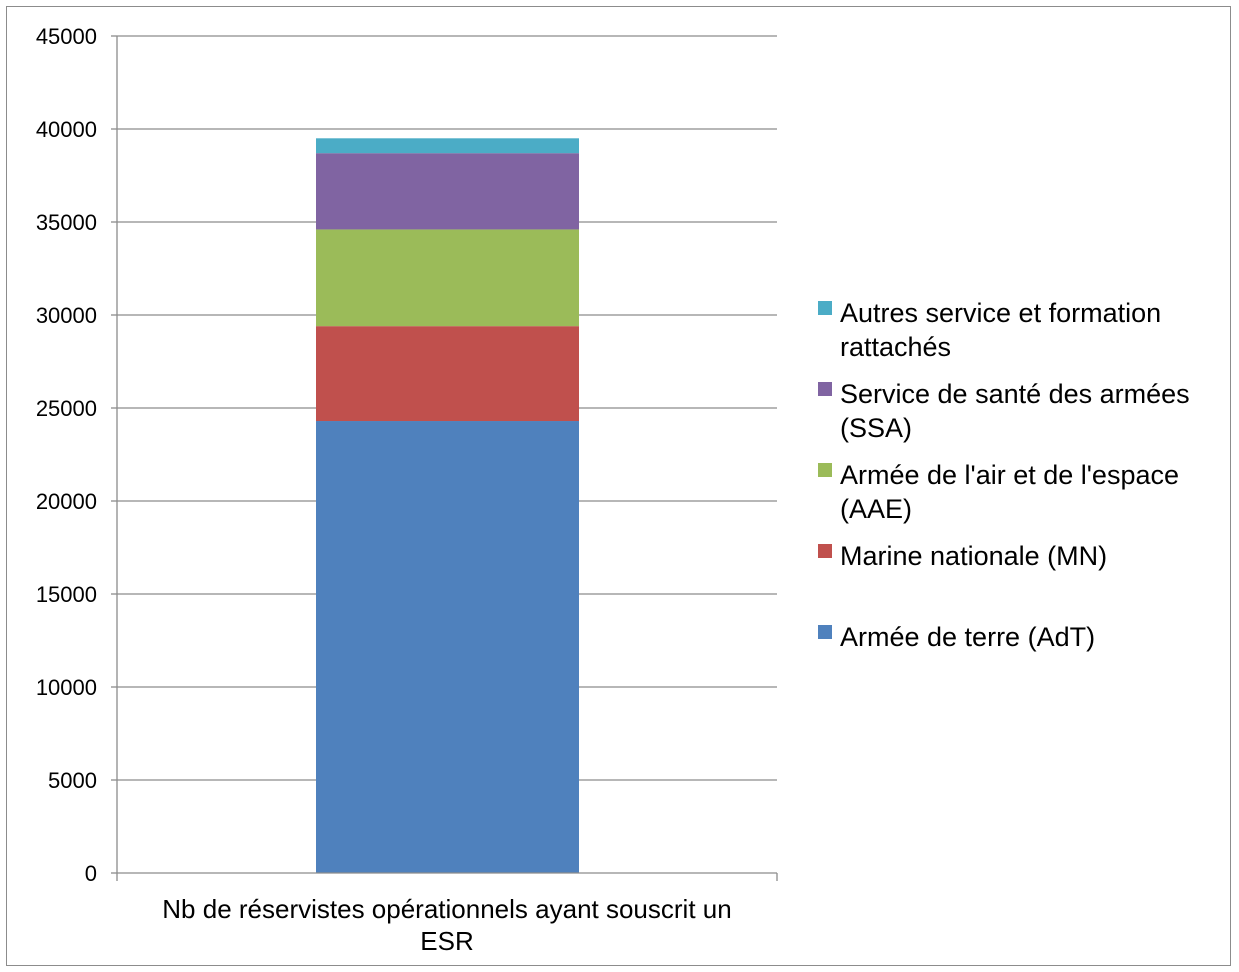  Describe the element at coordinates (72, 780) in the screenshot. I see `y-tick-label: 5000` at that location.